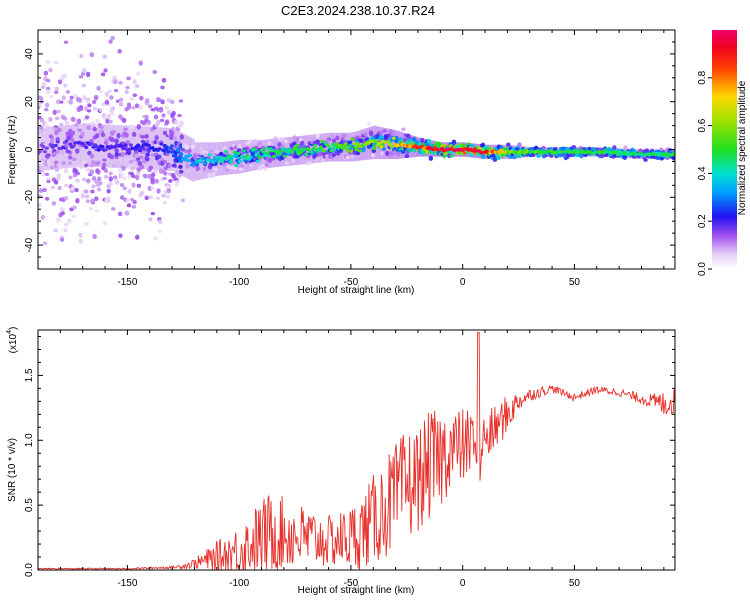 The height and width of the screenshot is (600, 750). What do you see at coordinates (12, 470) in the screenshot?
I see `snr-y-label: SNR (10 * v/v)` at bounding box center [12, 470].